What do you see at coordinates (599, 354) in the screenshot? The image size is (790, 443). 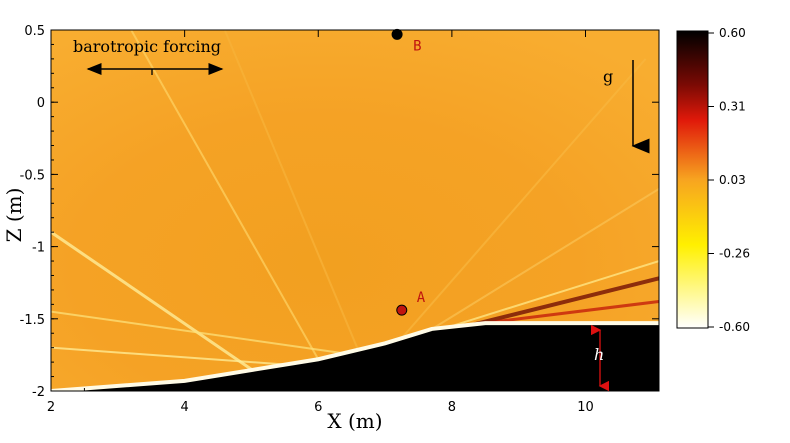 I see `depth-label: h` at bounding box center [599, 354].